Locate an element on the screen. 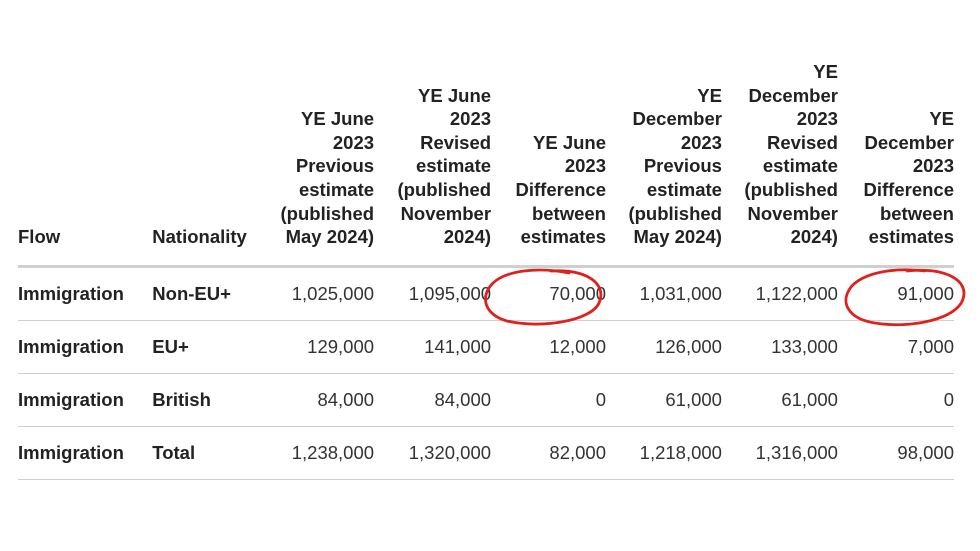 The width and height of the screenshot is (980, 551). value-cell: 1,122,000 is located at coordinates (779, 293).